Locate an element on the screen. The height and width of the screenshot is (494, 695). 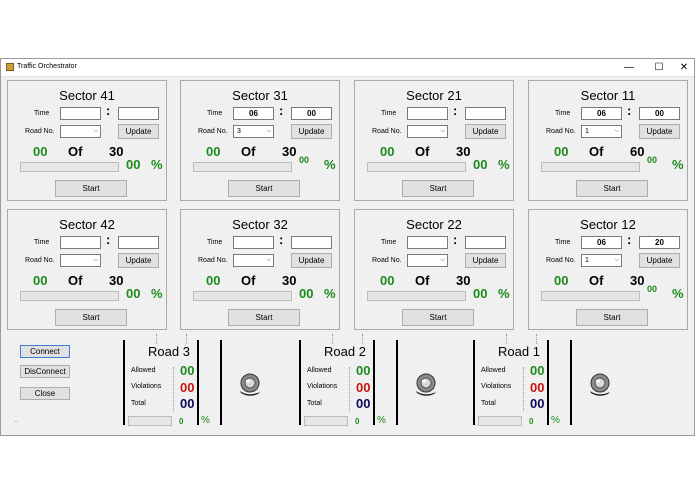
maximize-button: ☐ is located at coordinates (659, 67).